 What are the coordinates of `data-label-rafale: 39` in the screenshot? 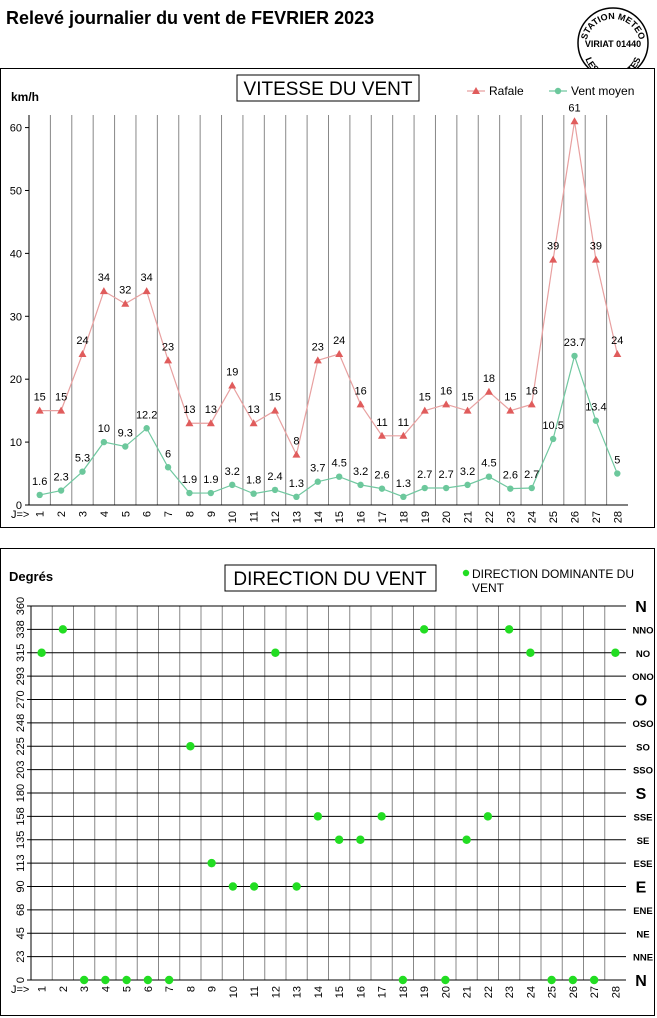 It's located at (596, 247).